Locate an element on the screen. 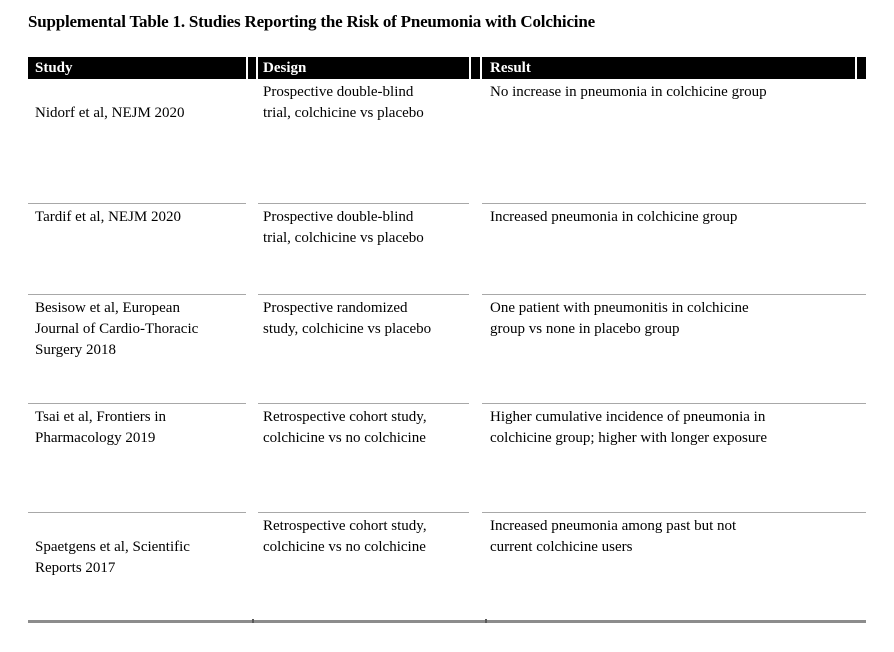 The height and width of the screenshot is (652, 894). table-header-row: Study Design Result is located at coordinates (447, 68).